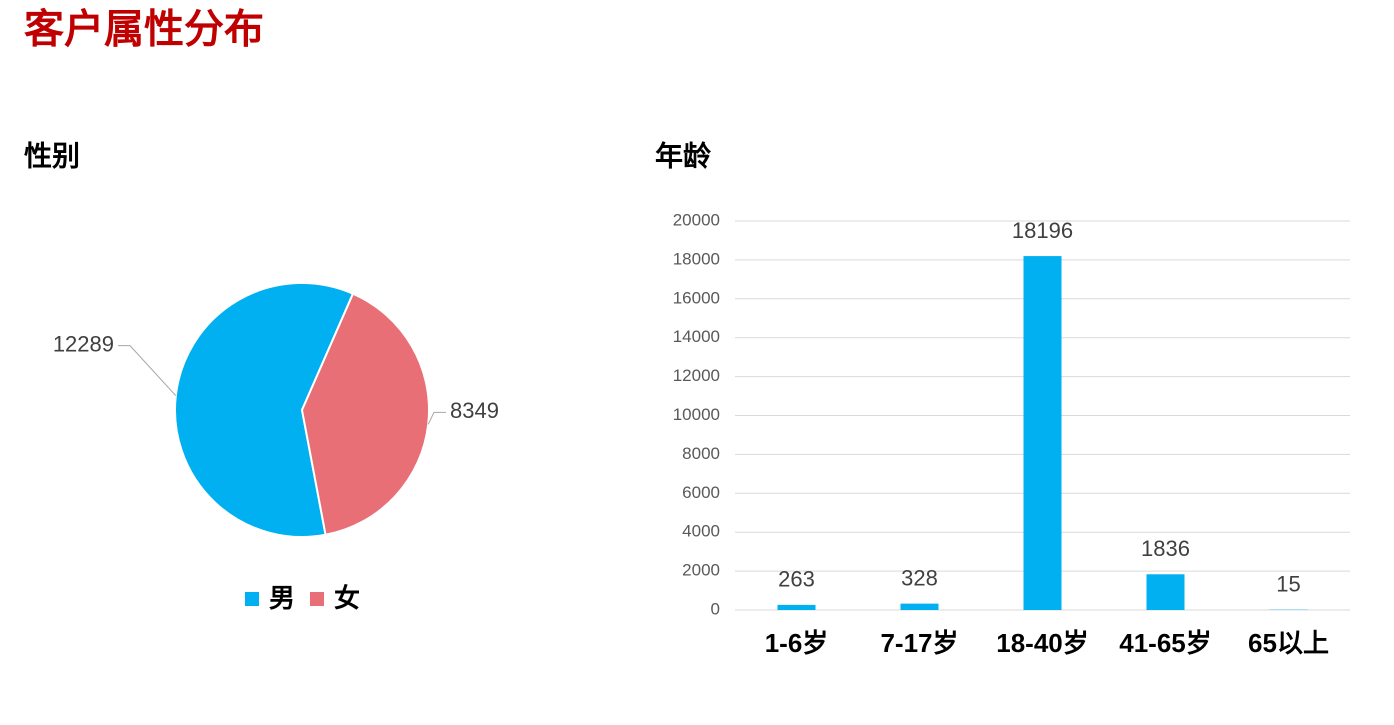  I want to click on data-label: 12289, so click(83, 343).